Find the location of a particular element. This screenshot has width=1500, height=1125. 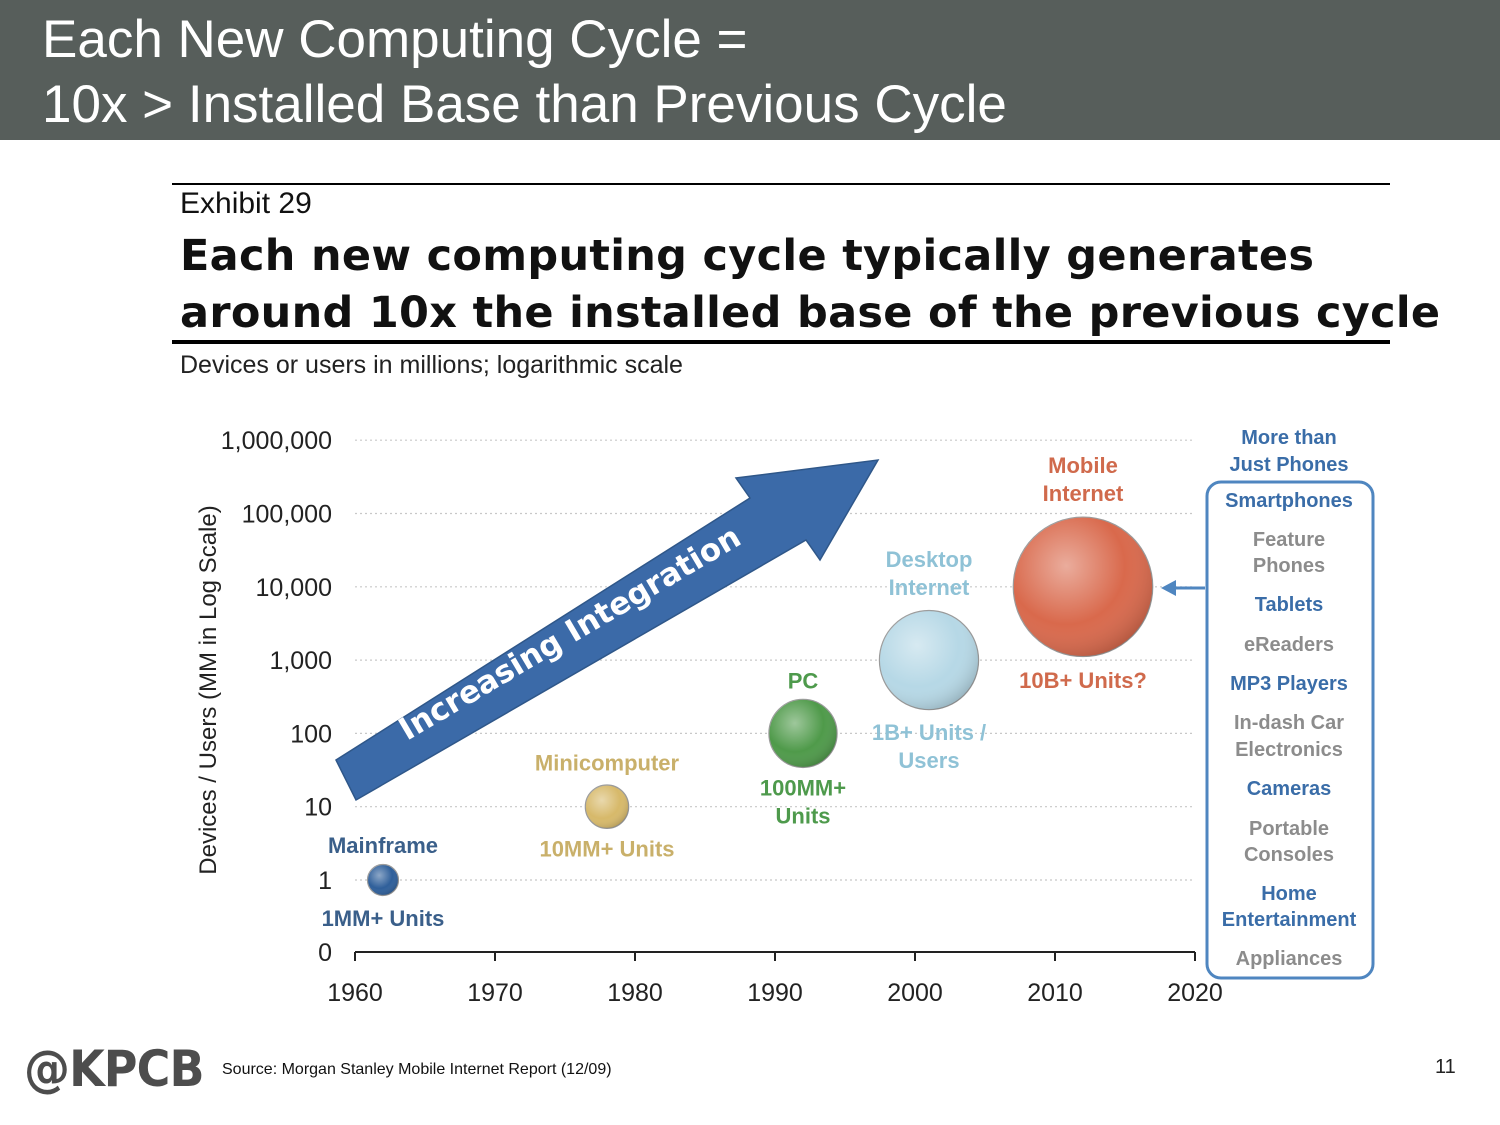

x-tick-label: 1980 is located at coordinates (635, 993).